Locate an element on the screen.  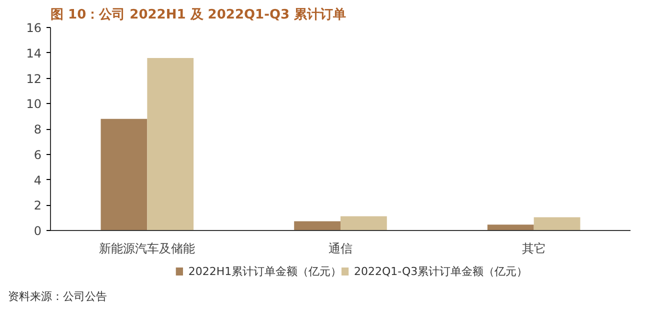
x-tick-label: 其它 is located at coordinates (534, 249).